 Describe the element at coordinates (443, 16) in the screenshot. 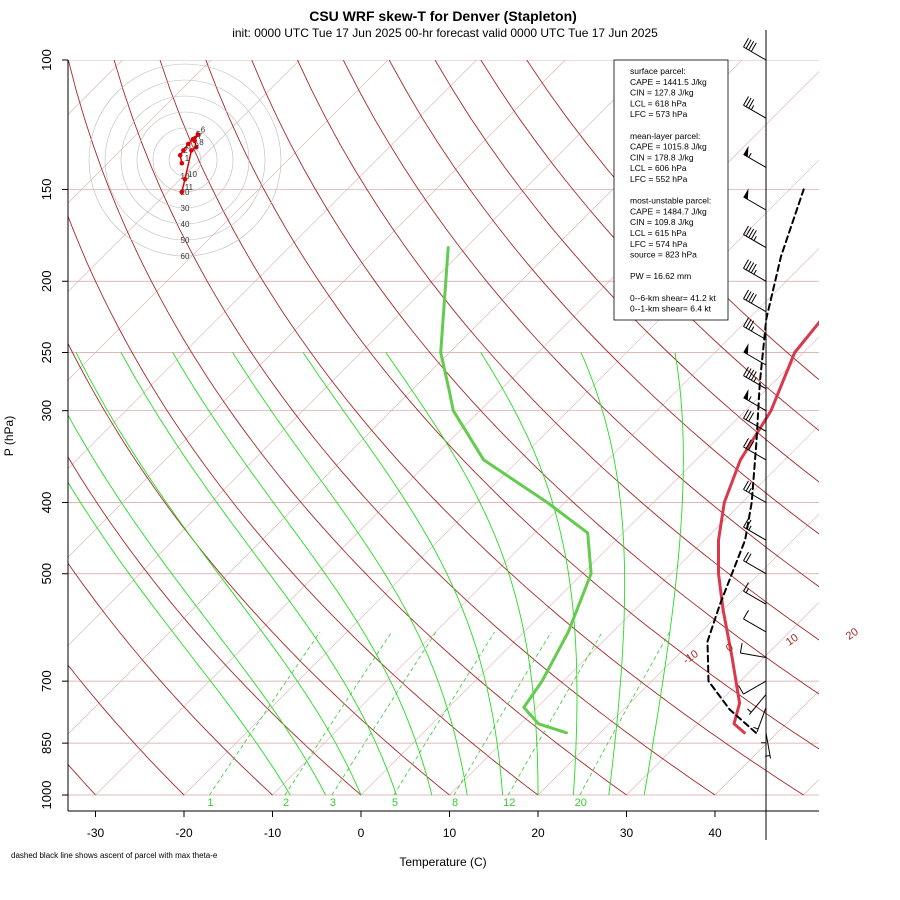

I see `chart-title: CSU WRF skew-T for Denver (Stapleton)` at that location.